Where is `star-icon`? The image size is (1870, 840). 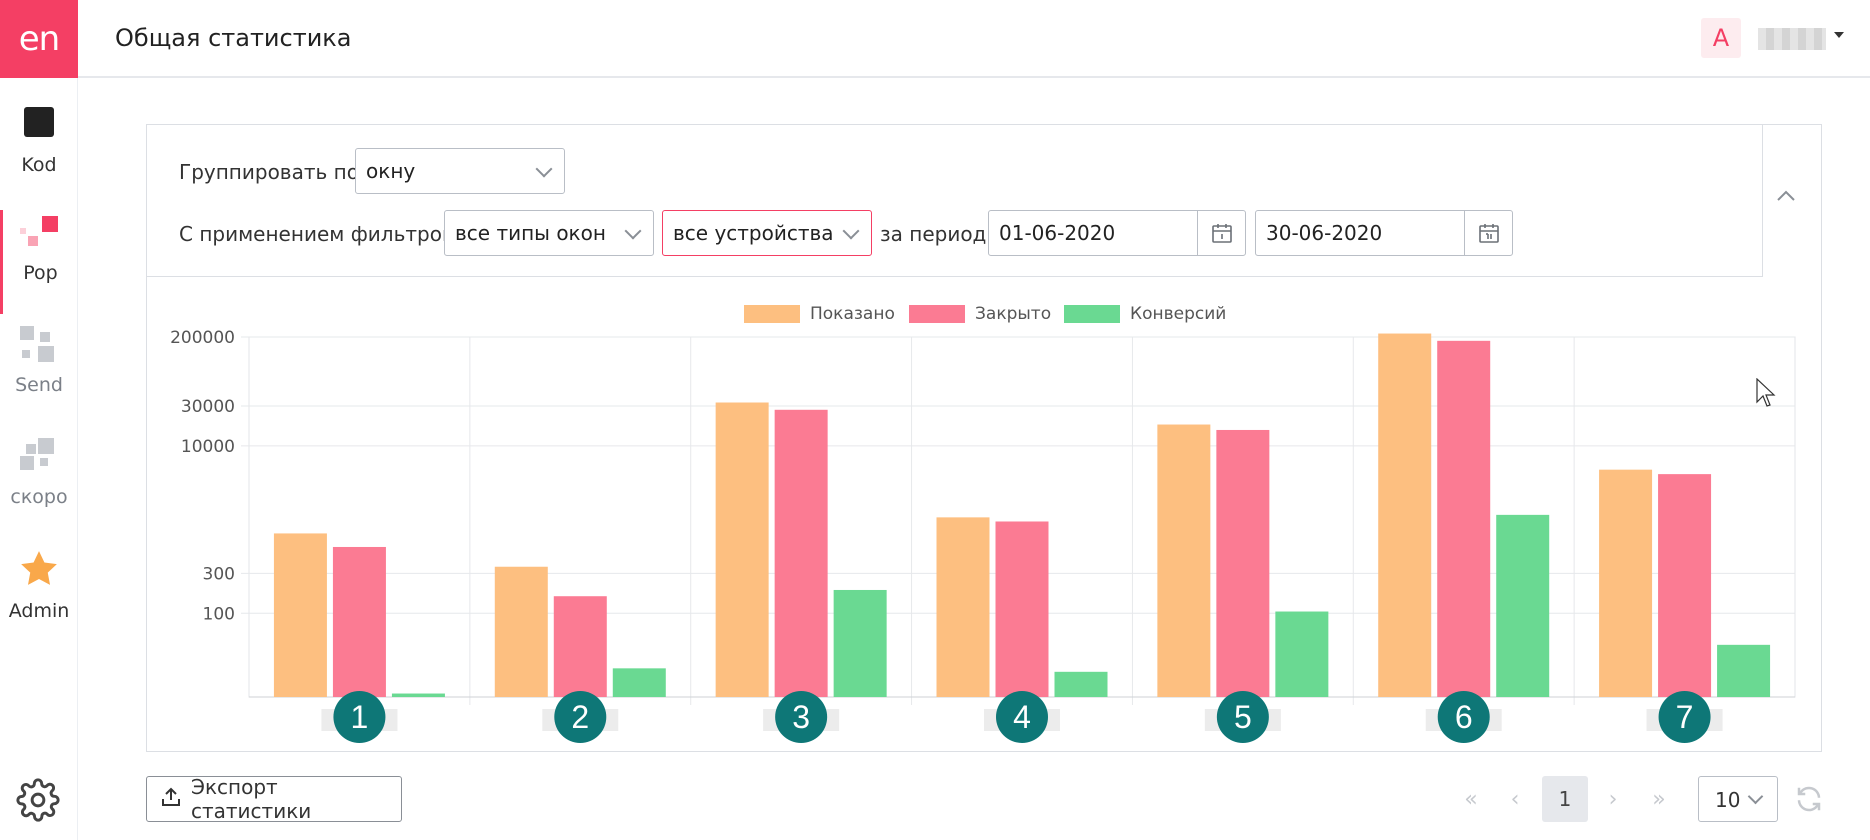
star-icon is located at coordinates (39, 569).